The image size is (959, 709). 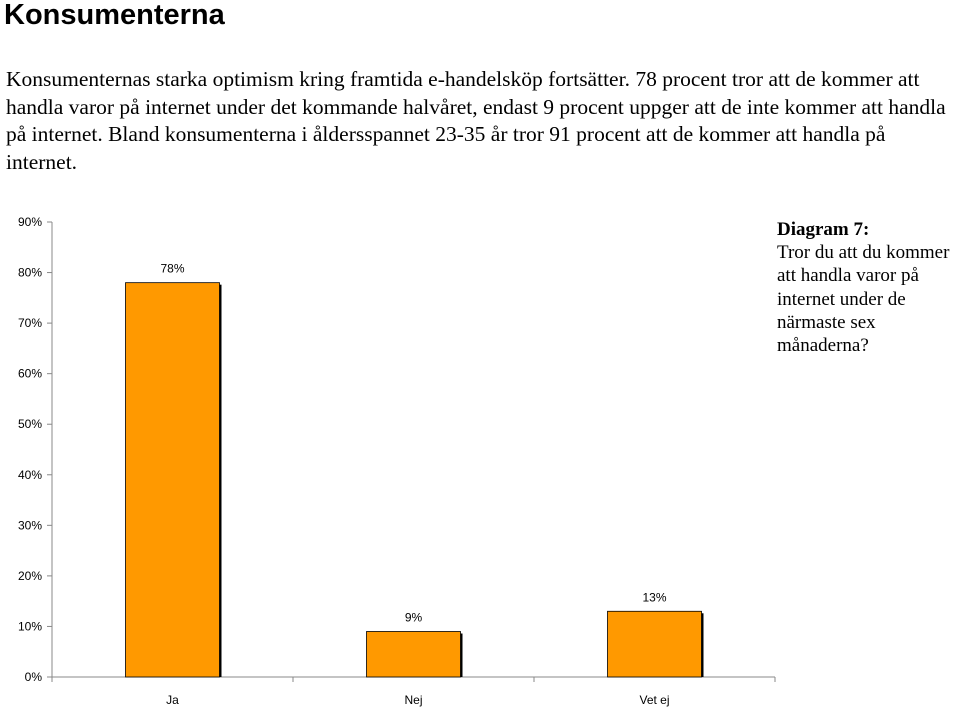 I want to click on y-tick-label: 30%, so click(x=30, y=525).